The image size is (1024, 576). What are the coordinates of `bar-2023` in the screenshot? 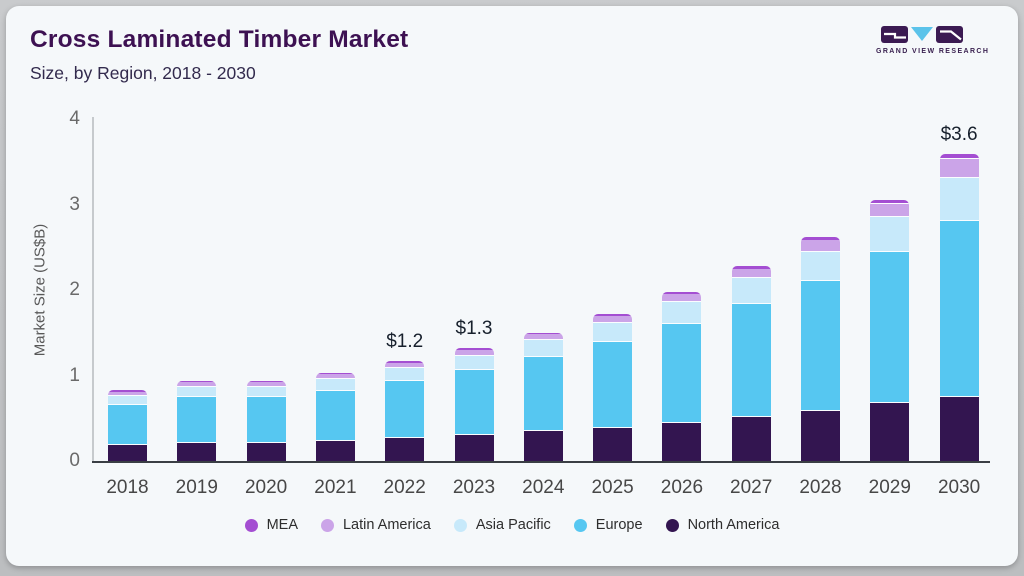 It's located at (474, 404).